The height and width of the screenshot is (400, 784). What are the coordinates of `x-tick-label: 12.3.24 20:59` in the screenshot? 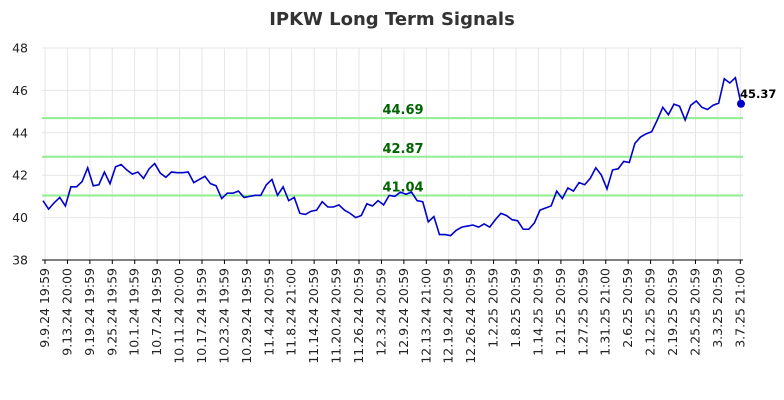 It's located at (380, 312).